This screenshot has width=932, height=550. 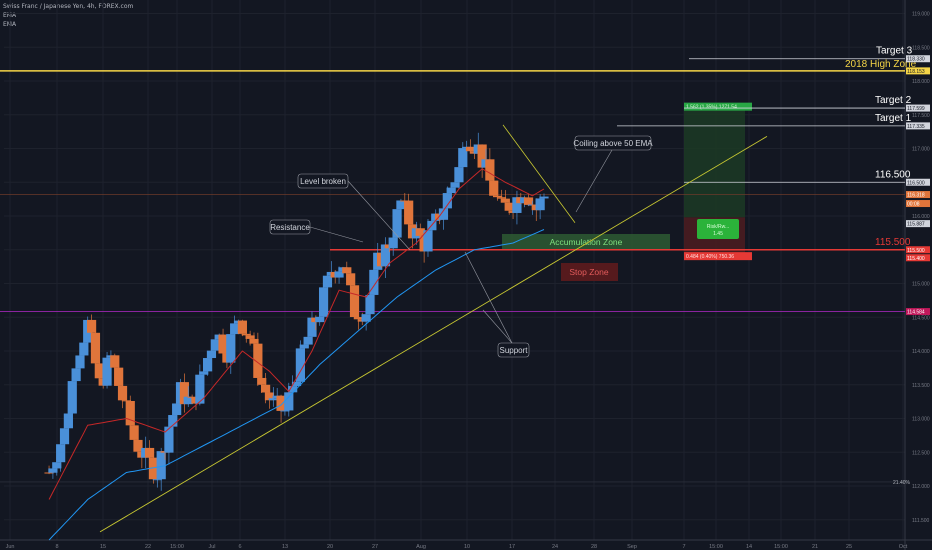 I want to click on time-tick-label: 21, so click(x=815, y=547).